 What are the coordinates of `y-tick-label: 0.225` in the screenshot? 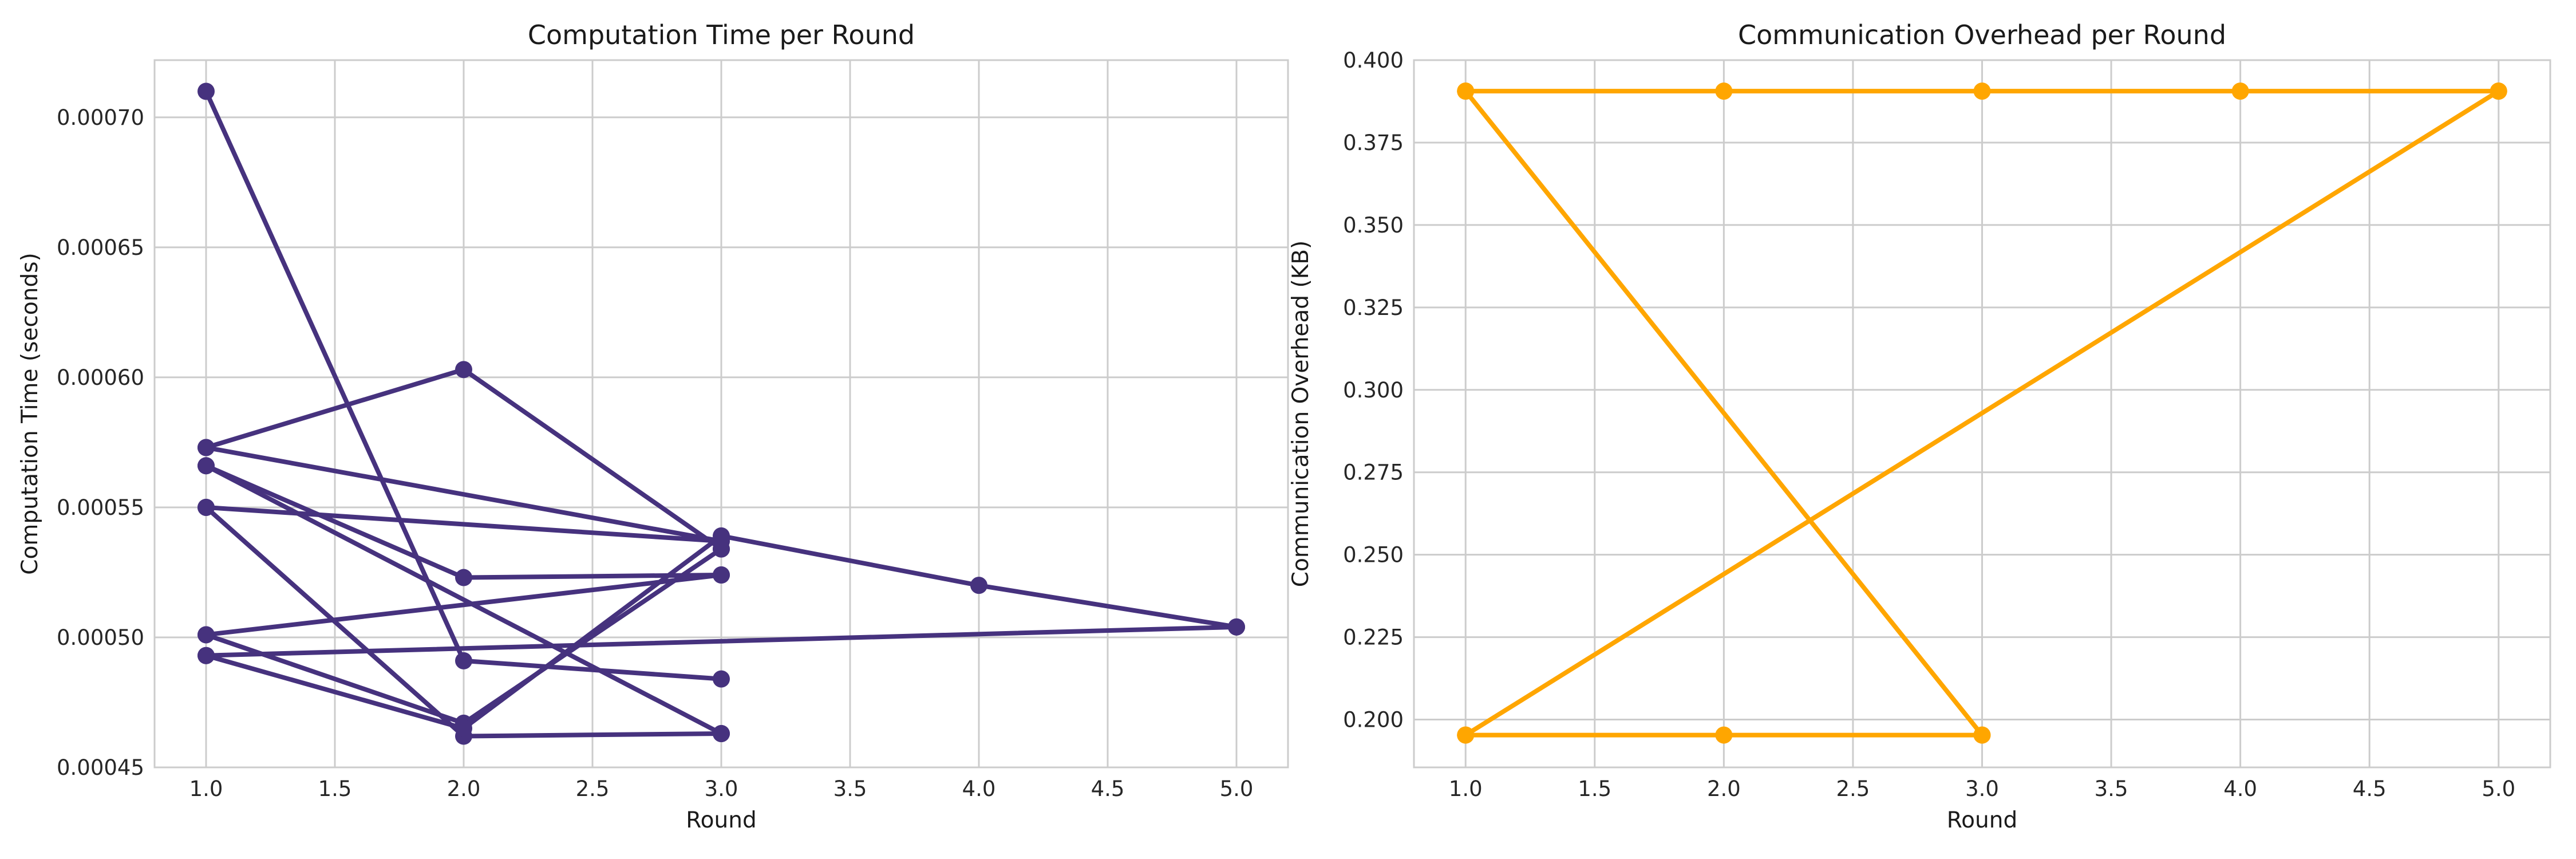 It's located at (1373, 637).